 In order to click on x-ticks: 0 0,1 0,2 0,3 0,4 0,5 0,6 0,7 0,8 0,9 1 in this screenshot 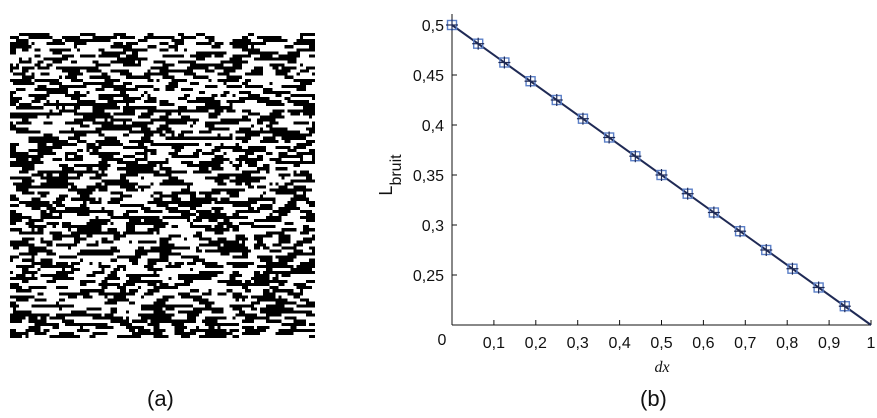, I will do `click(657, 336)`.